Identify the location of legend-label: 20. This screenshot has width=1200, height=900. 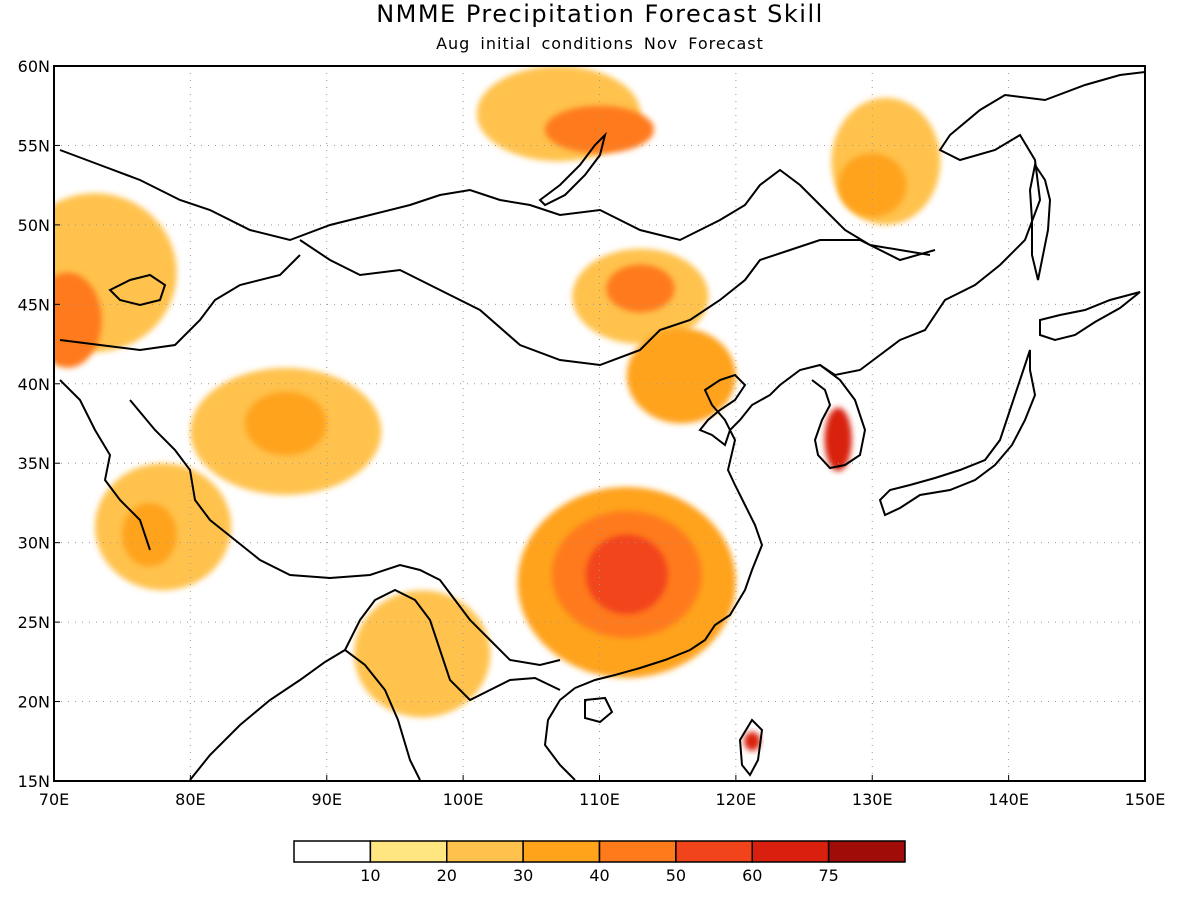
(447, 875).